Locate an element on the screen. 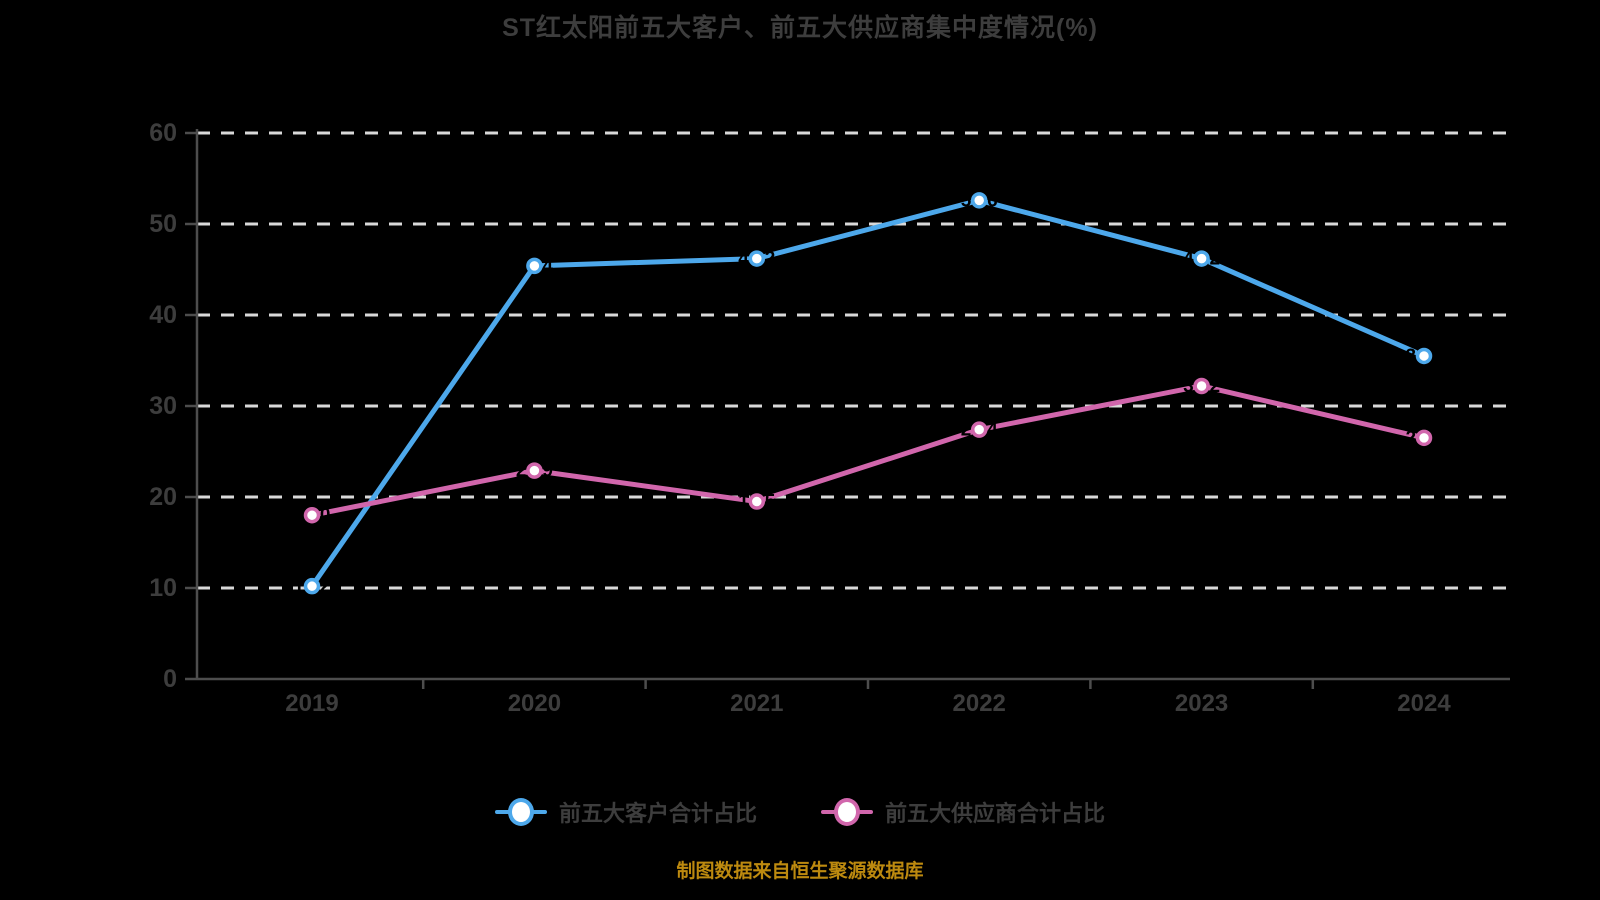 The height and width of the screenshot is (900, 1600). x-tick-label: 2019 is located at coordinates (311, 703).